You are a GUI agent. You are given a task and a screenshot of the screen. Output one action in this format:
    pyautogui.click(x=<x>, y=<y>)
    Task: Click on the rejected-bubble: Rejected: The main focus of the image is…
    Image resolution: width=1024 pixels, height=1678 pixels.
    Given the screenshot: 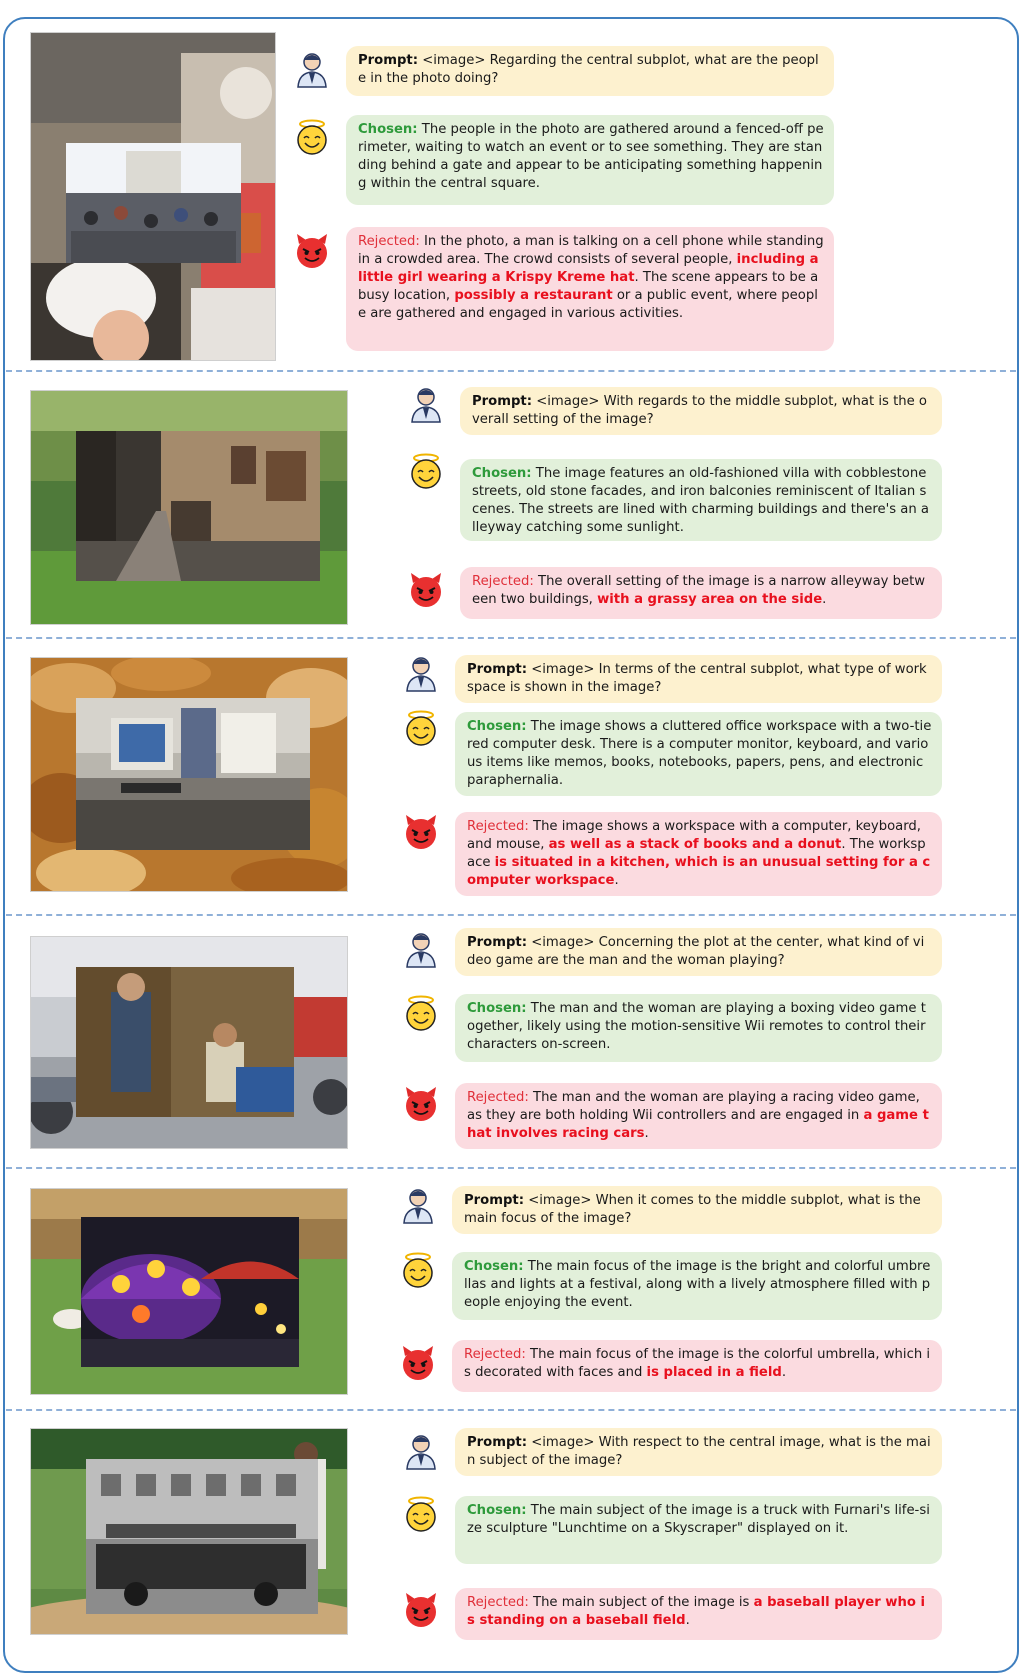 What is the action you would take?
    pyautogui.click(x=697, y=1366)
    